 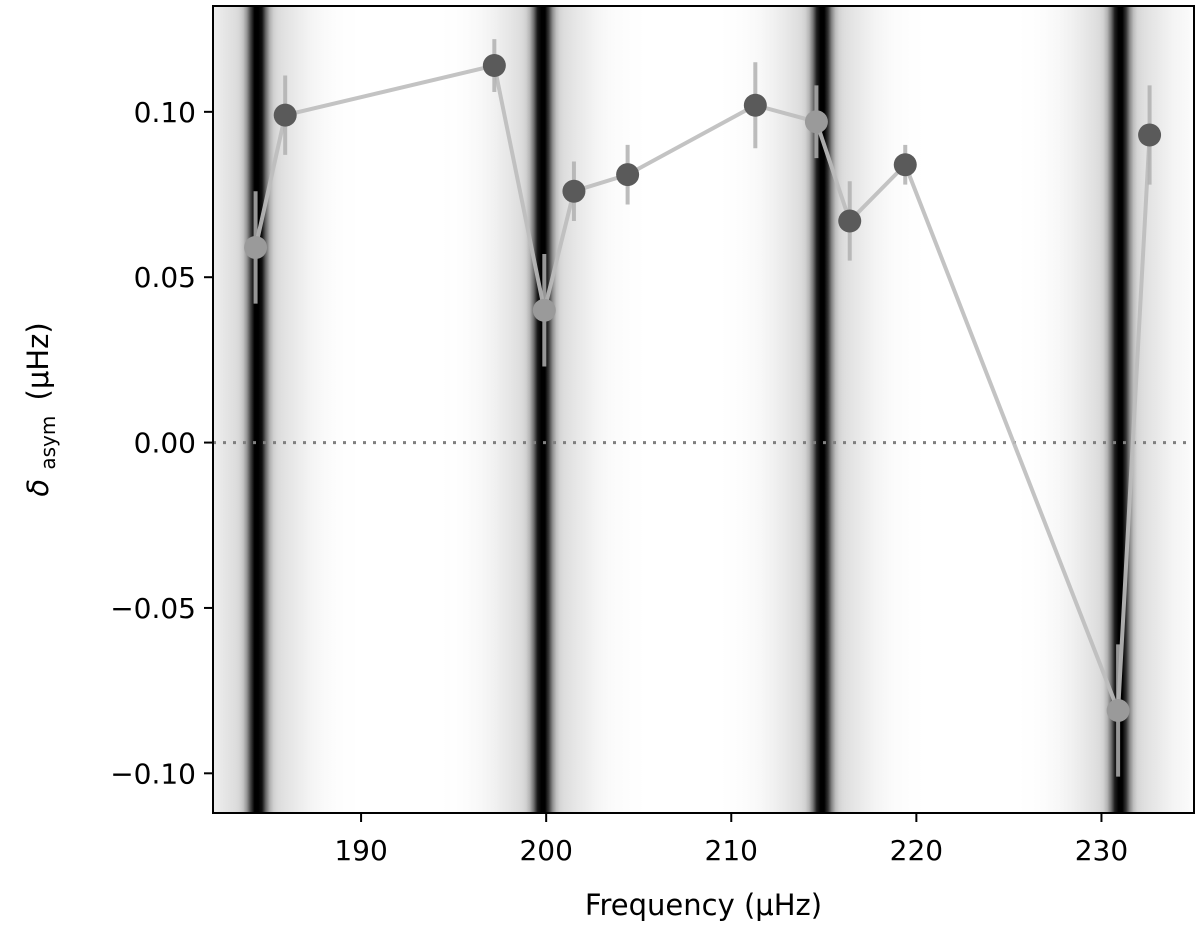 I want to click on x-tick-label: 200, so click(x=545, y=850).